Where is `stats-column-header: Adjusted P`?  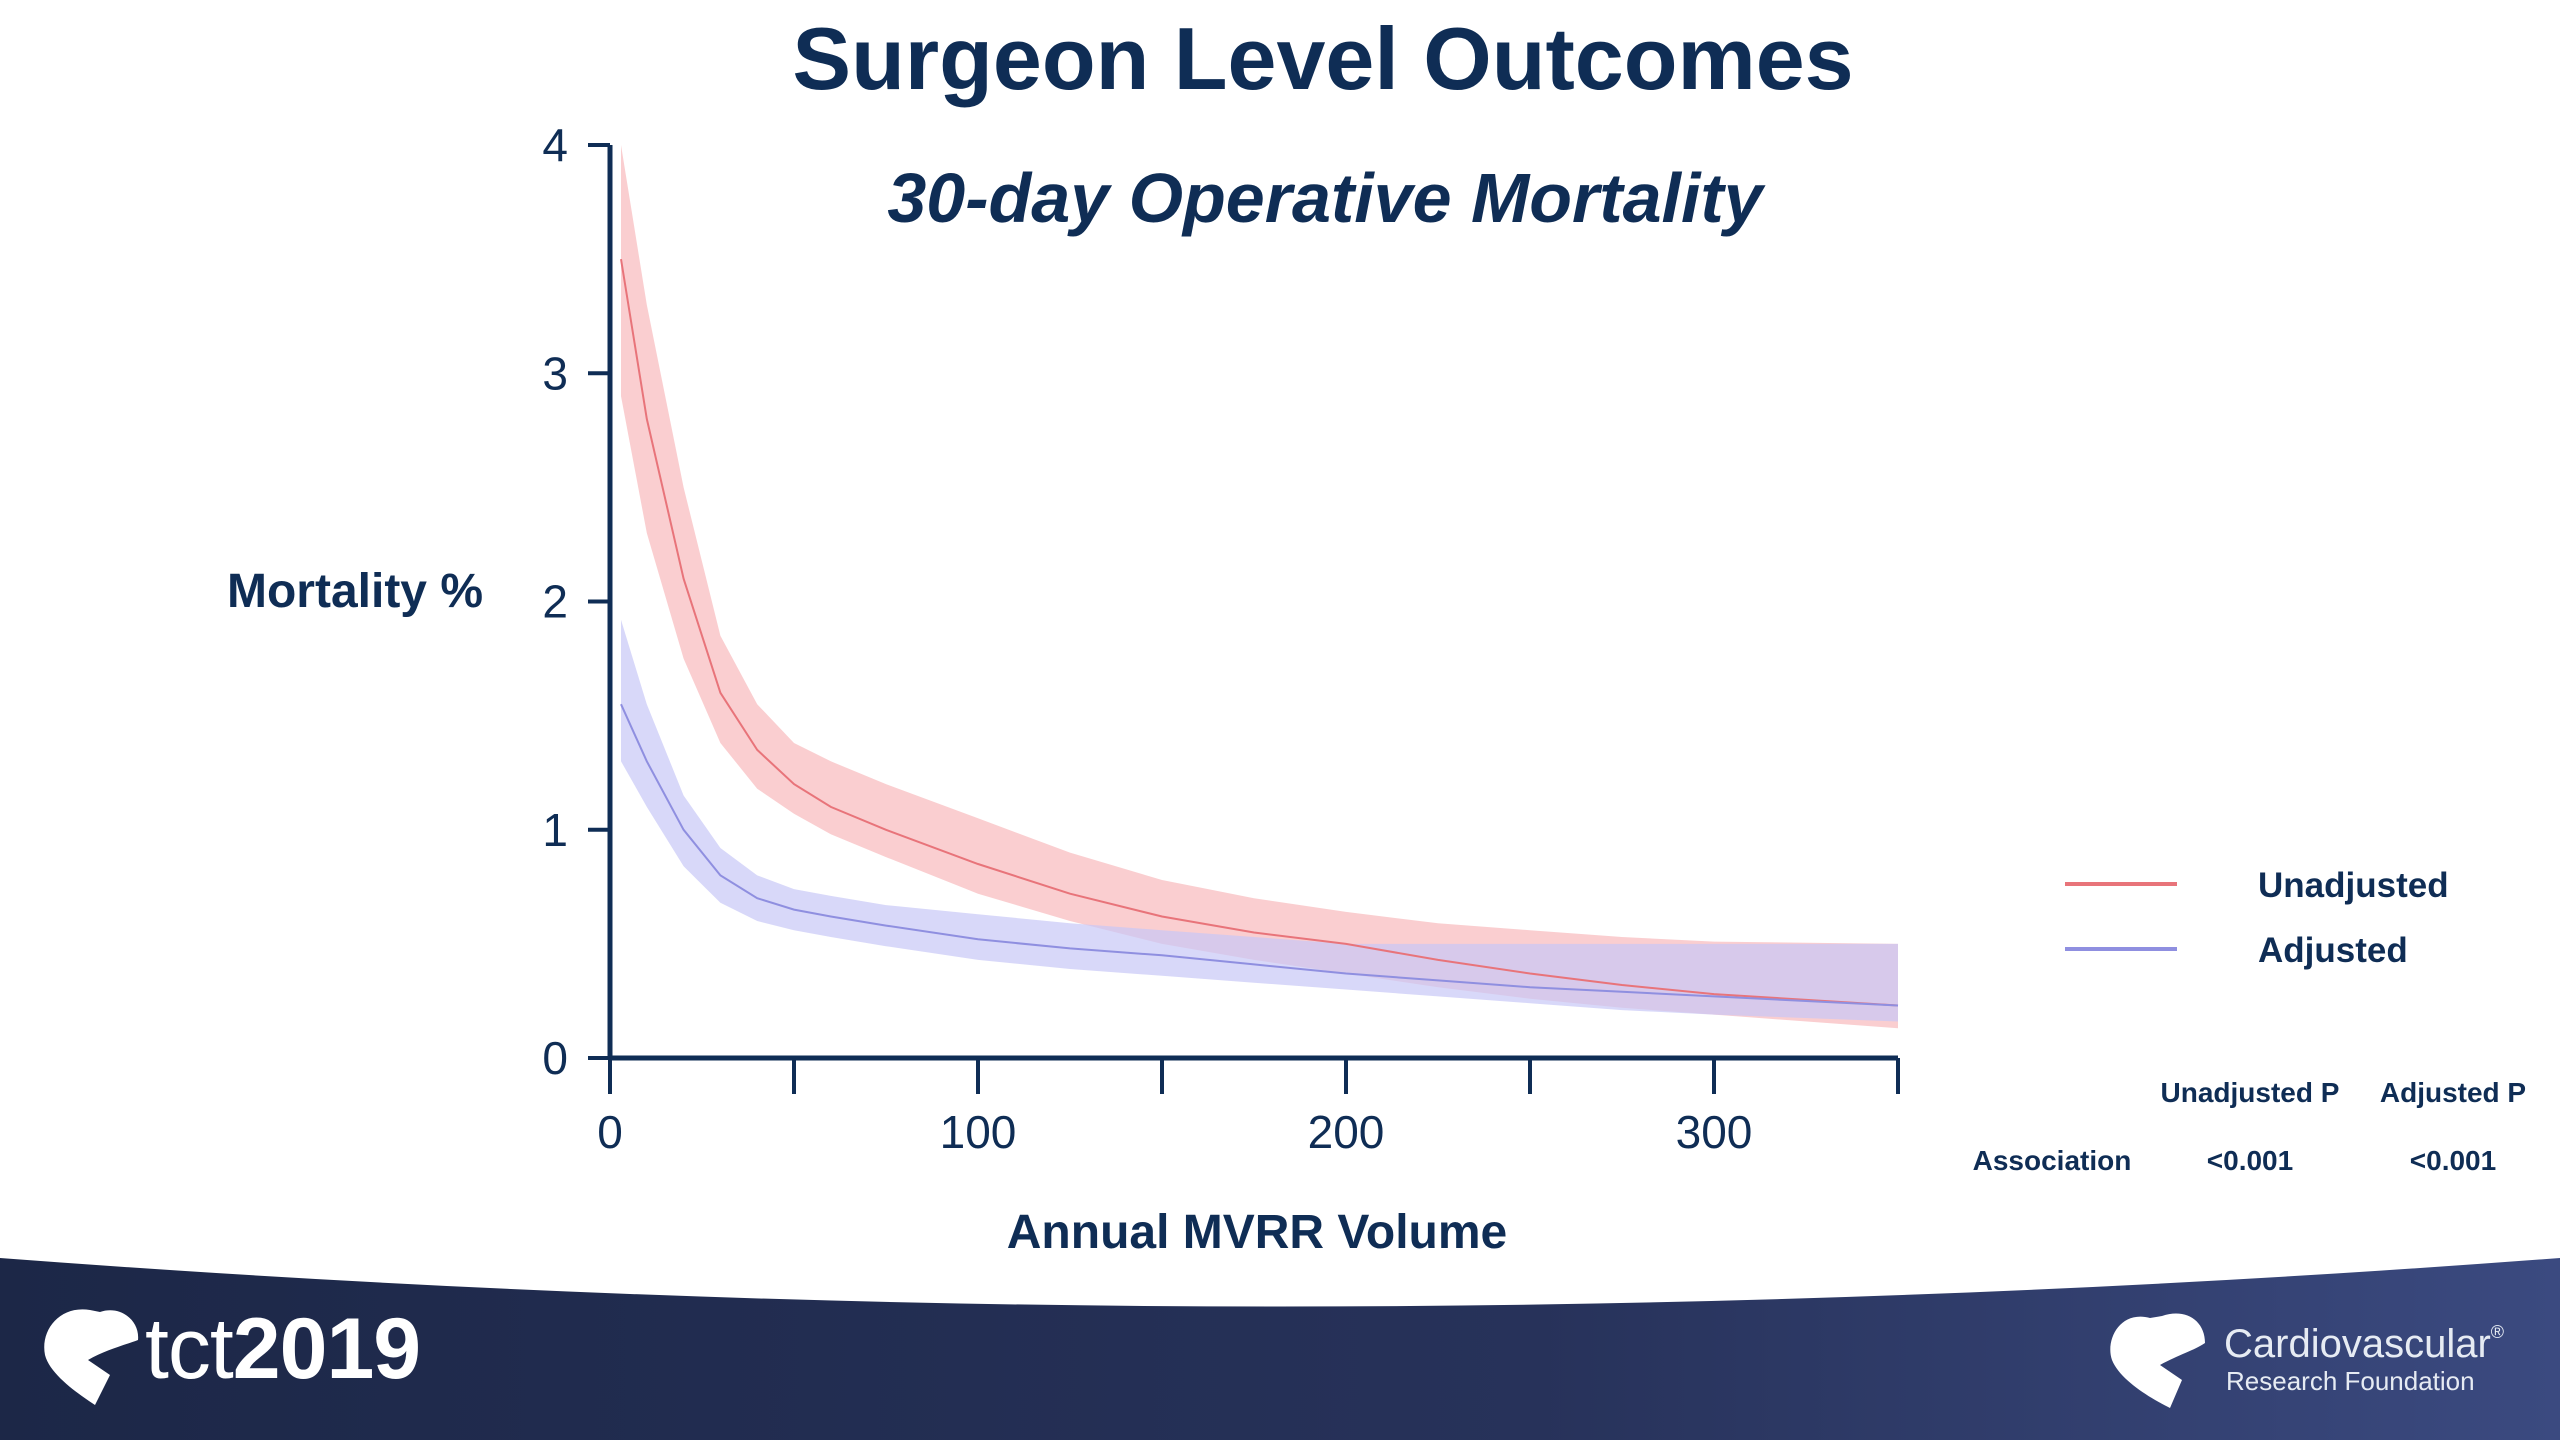
stats-column-header: Adjusted P is located at coordinates (2453, 1092).